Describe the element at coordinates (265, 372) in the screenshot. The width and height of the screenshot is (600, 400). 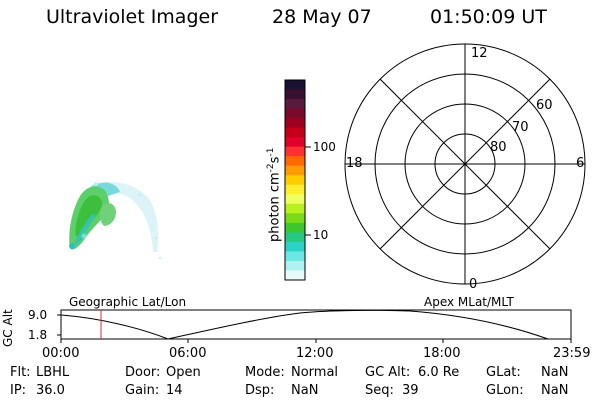
I see `status-mode-label: Mode:` at that location.